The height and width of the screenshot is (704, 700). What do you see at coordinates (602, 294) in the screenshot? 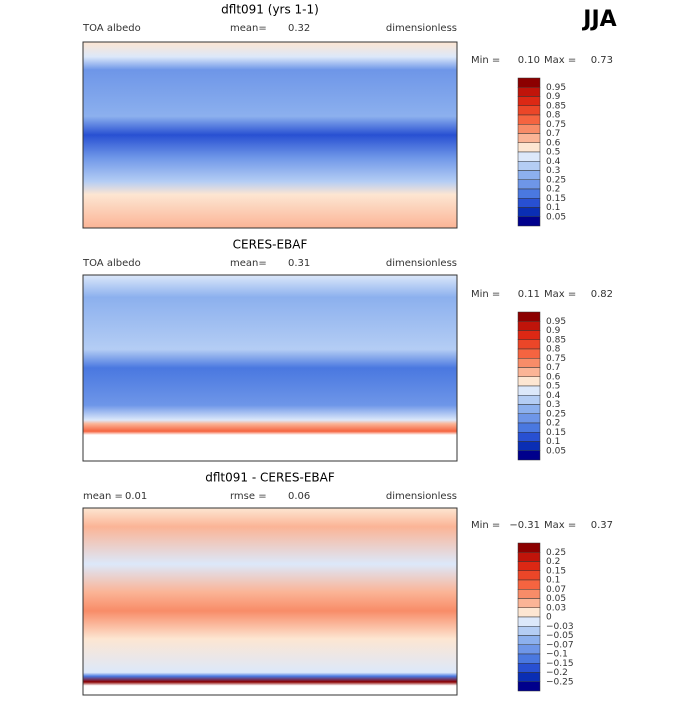
I see `max-value: 0.82` at bounding box center [602, 294].